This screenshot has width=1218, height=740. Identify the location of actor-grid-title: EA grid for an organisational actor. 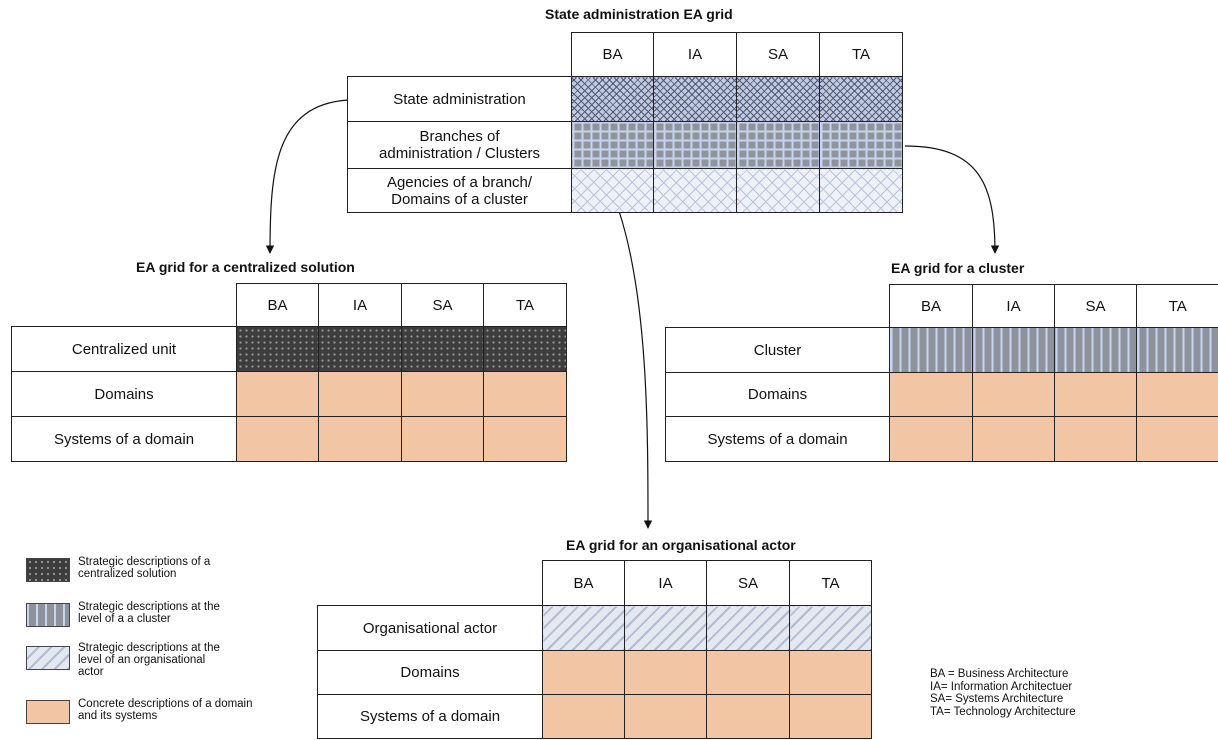
(681, 545).